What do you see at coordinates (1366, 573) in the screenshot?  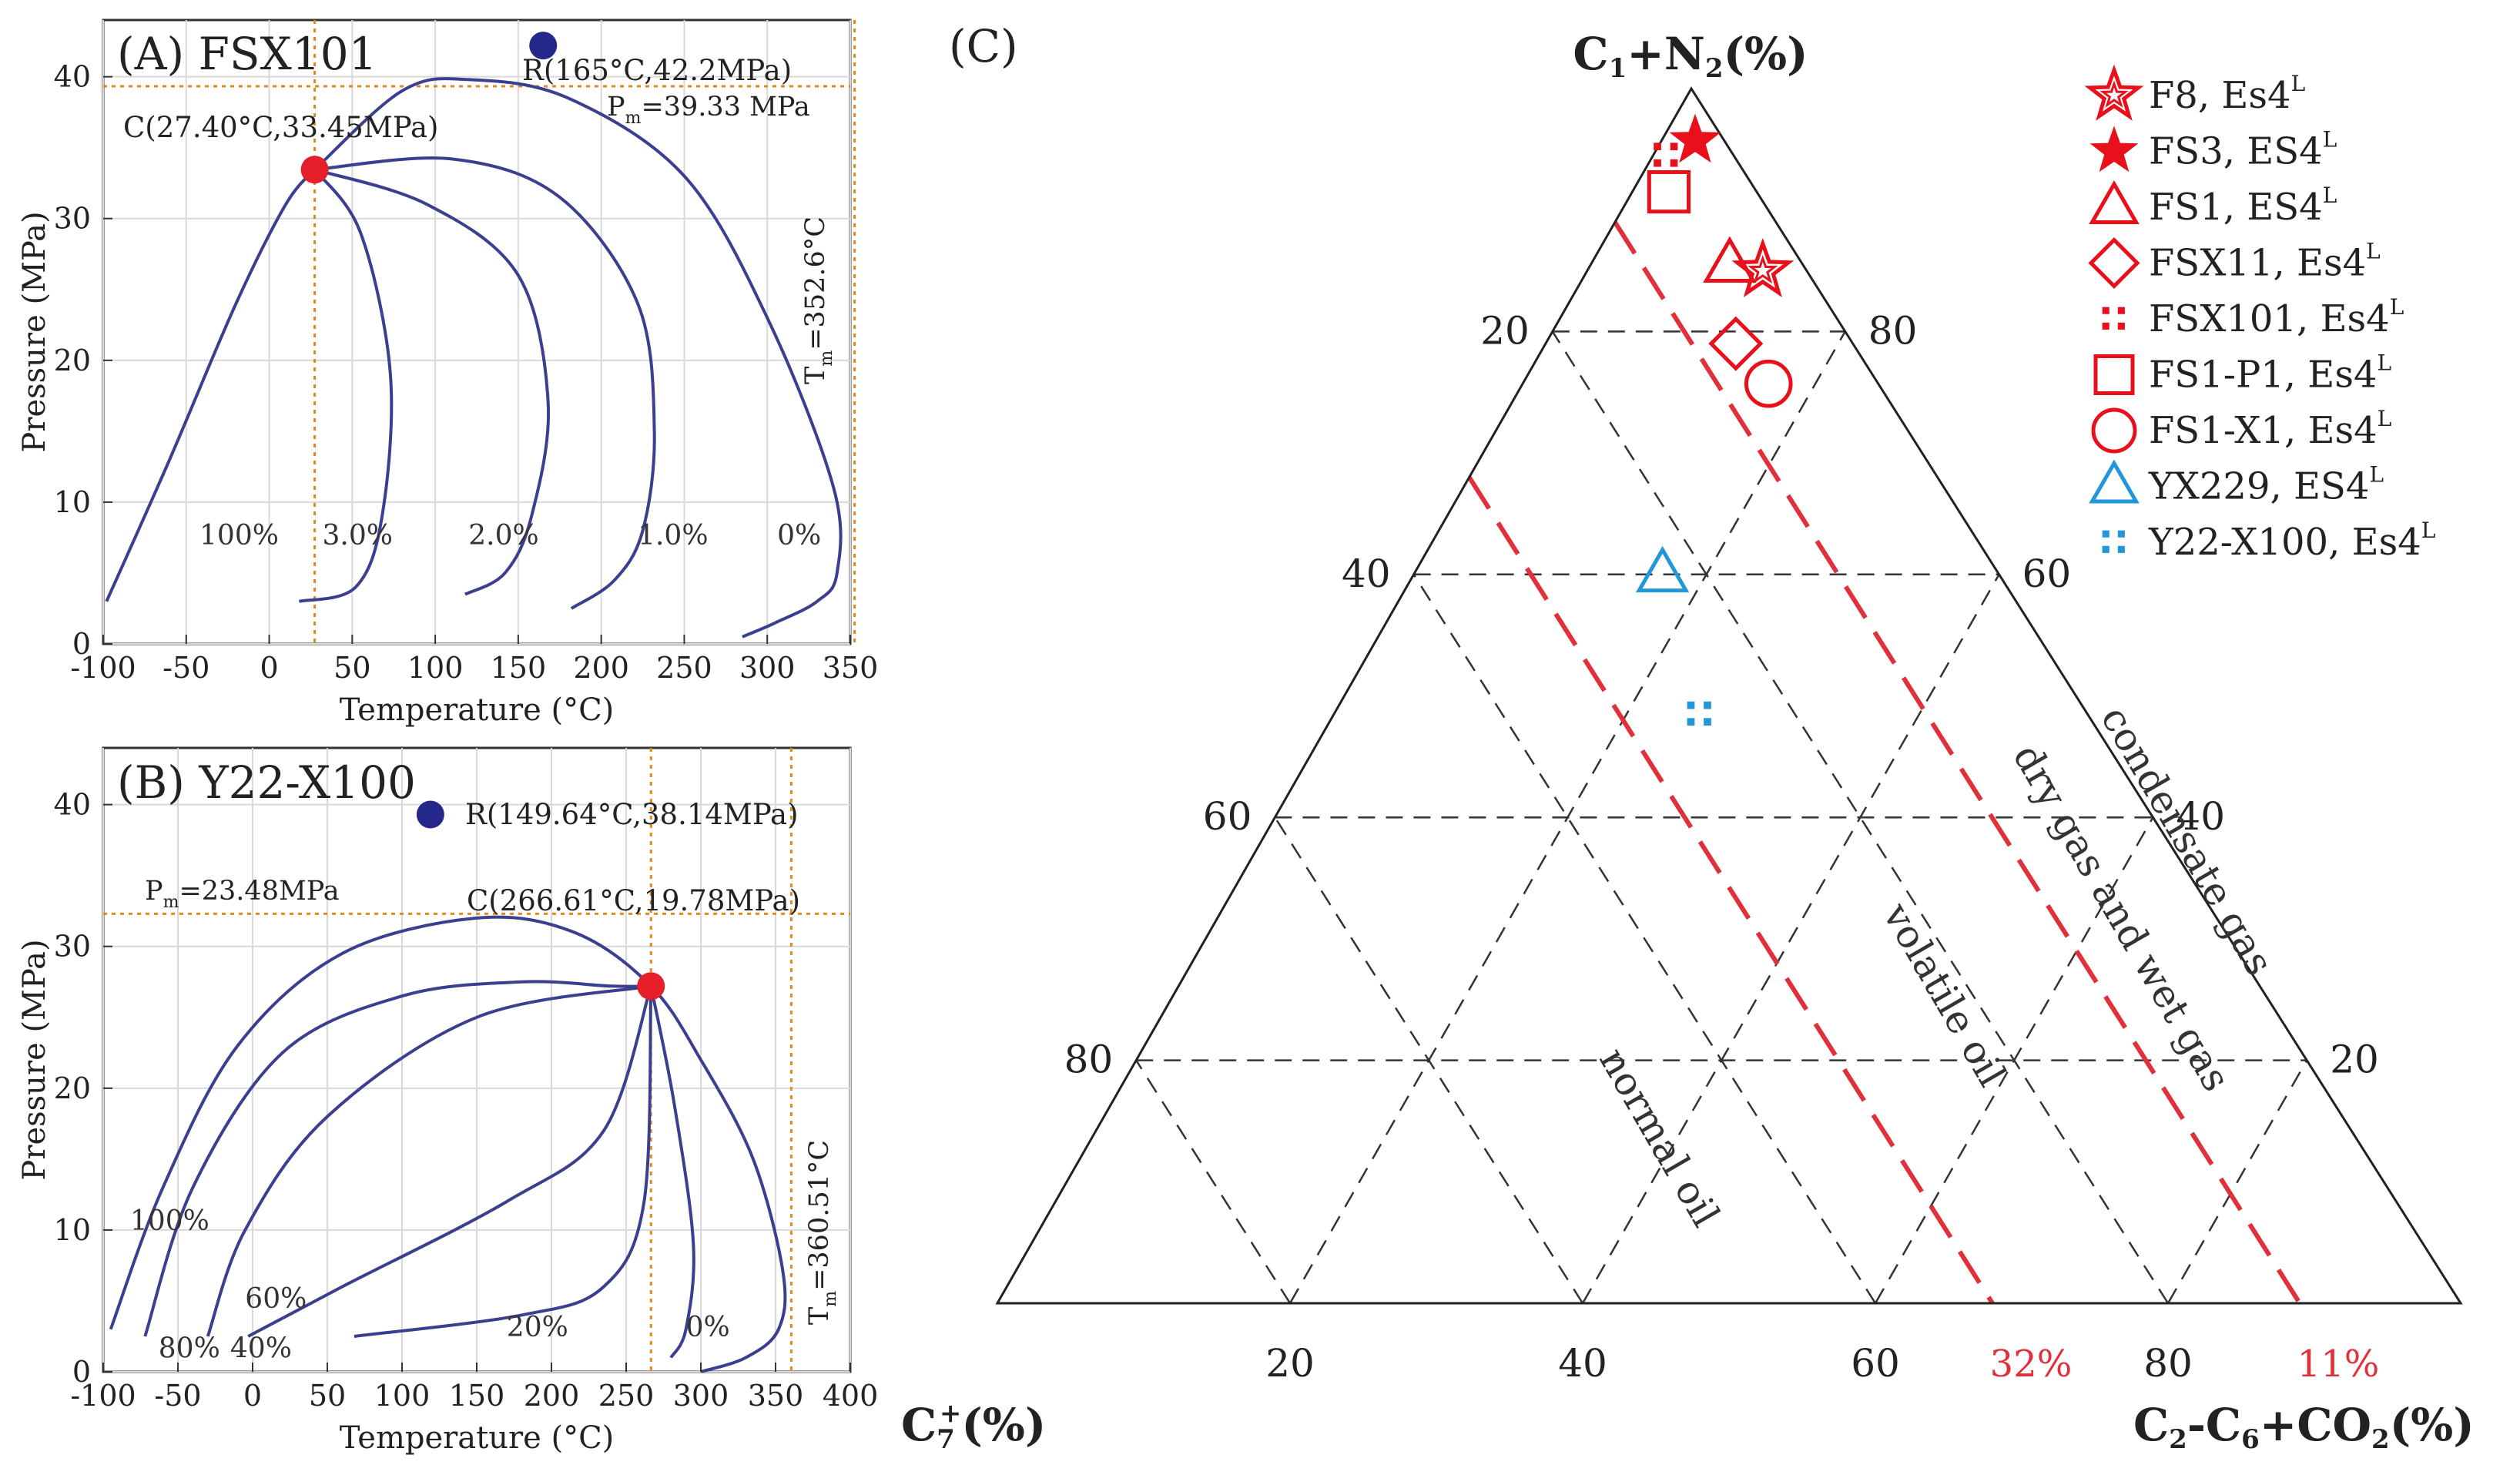 I see `left-edge-tick-label: 40` at bounding box center [1366, 573].